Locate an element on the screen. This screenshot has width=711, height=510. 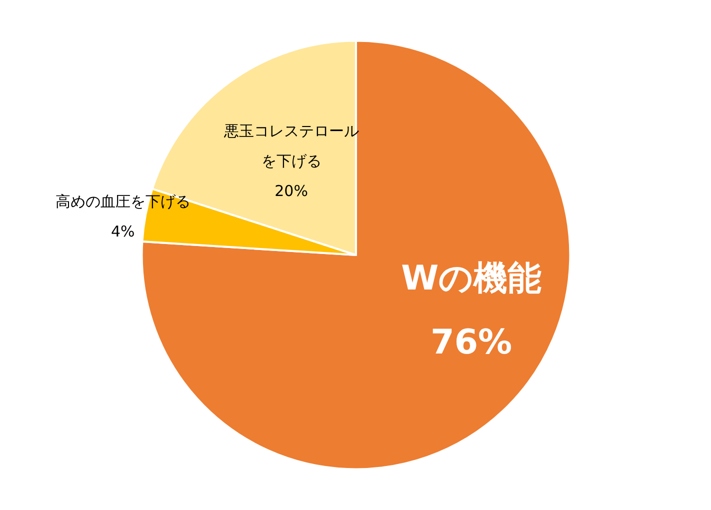
data-label: 20% is located at coordinates (291, 191).